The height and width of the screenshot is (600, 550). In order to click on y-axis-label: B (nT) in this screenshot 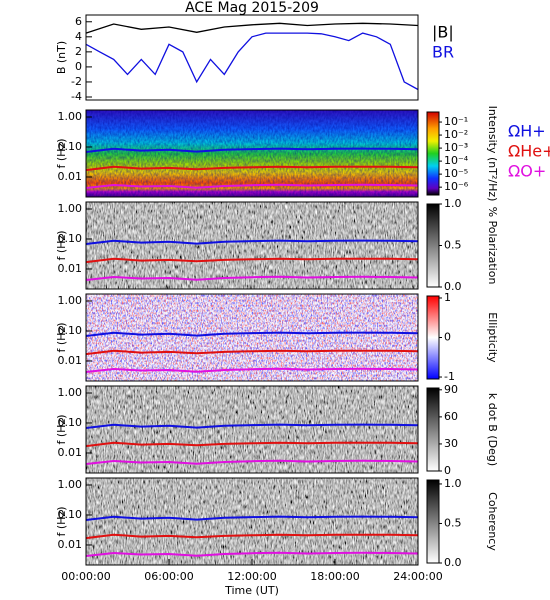, I will do `click(61, 57)`.